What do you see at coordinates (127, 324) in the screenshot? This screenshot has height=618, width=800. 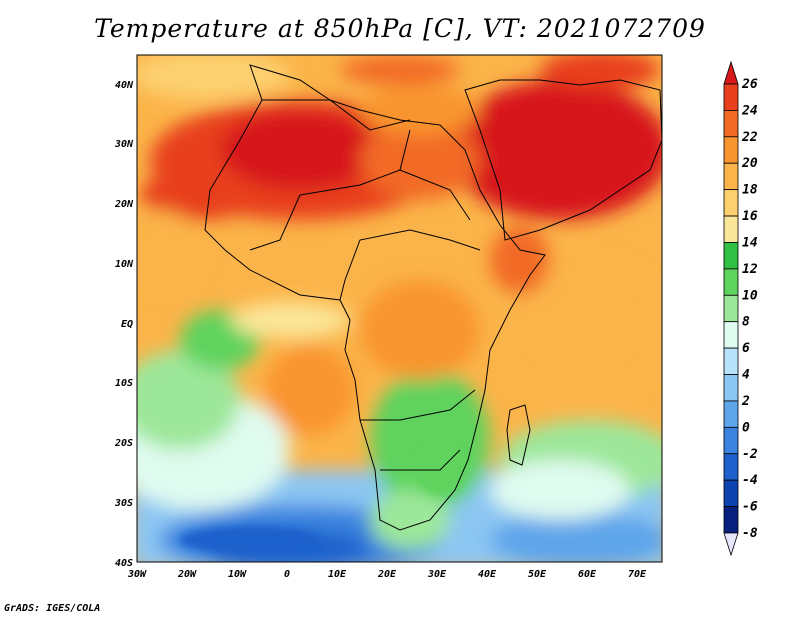 I see `lat-label: EQ` at bounding box center [127, 324].